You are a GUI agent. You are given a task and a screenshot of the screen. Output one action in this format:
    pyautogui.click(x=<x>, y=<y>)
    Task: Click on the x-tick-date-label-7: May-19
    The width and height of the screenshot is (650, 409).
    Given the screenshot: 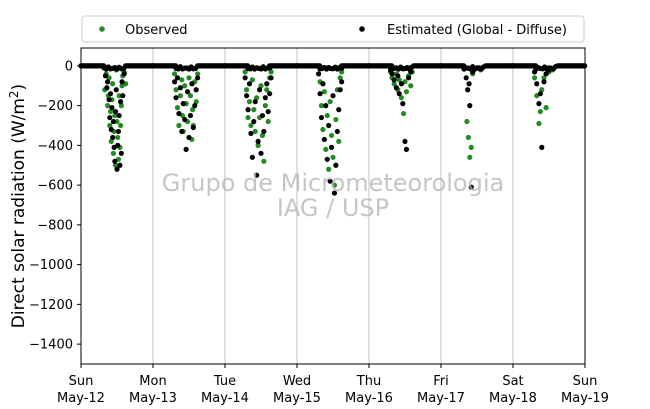 What is the action you would take?
    pyautogui.click(x=585, y=398)
    